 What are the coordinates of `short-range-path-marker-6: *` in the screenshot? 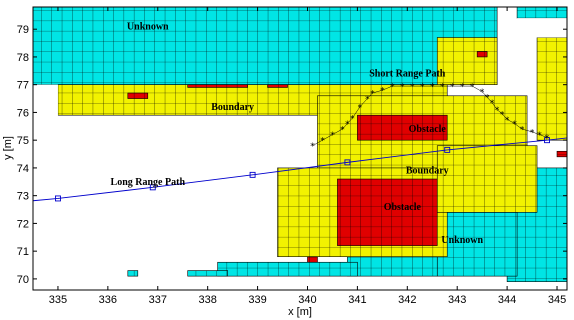 It's located at (352, 119).